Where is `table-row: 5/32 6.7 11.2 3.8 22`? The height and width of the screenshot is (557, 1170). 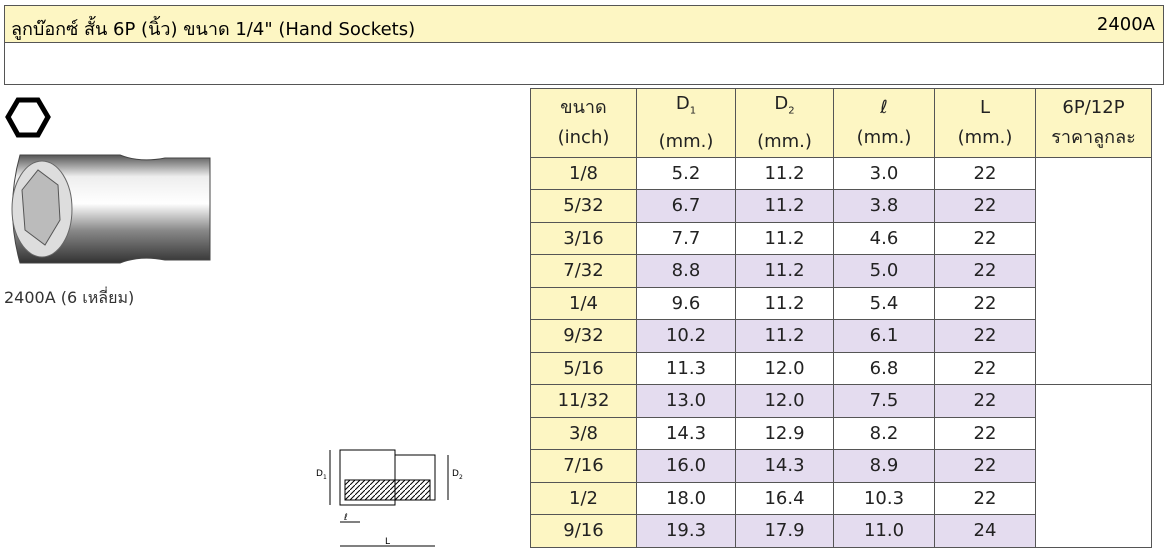
table-row: 5/32 6.7 11.2 3.8 22 is located at coordinates (841, 206).